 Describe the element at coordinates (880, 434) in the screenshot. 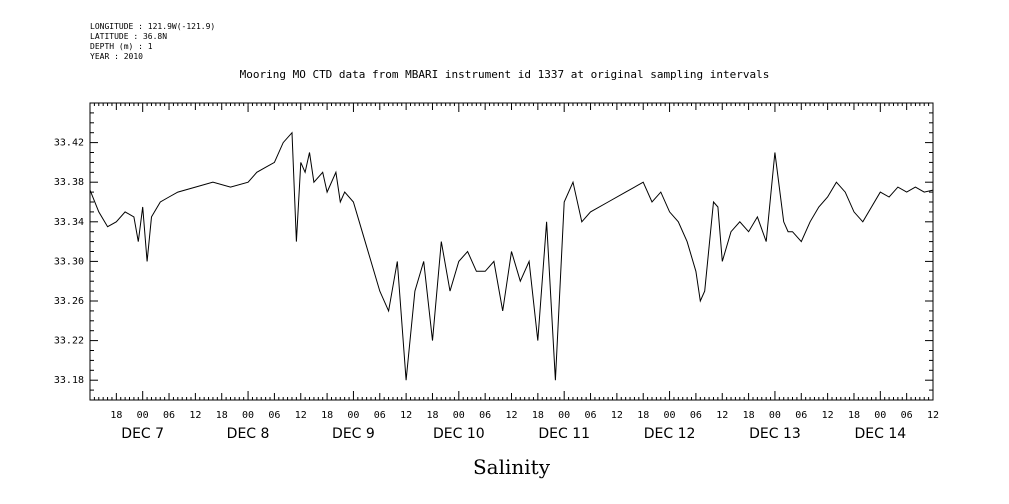

I see `x-day-label: DEC 14` at that location.